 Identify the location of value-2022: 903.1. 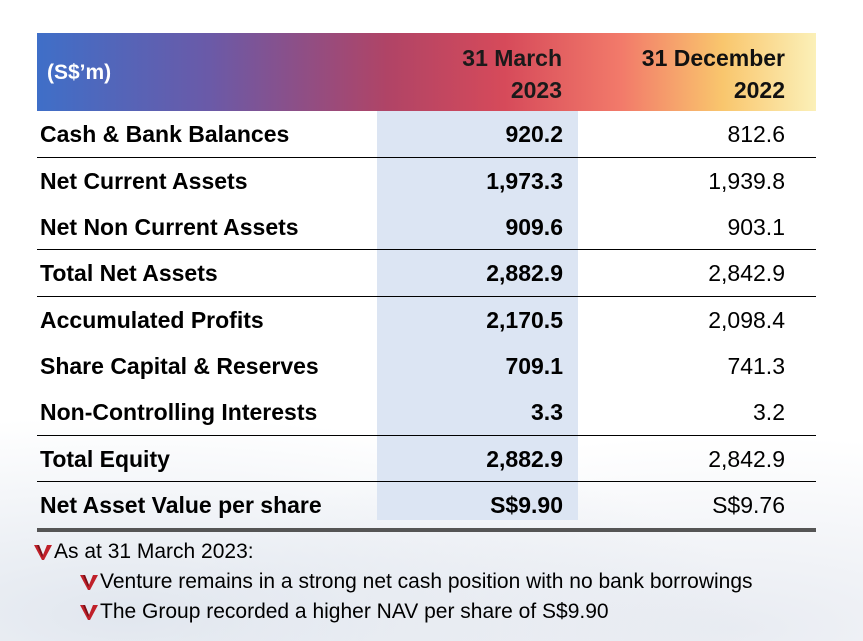
(756, 226).